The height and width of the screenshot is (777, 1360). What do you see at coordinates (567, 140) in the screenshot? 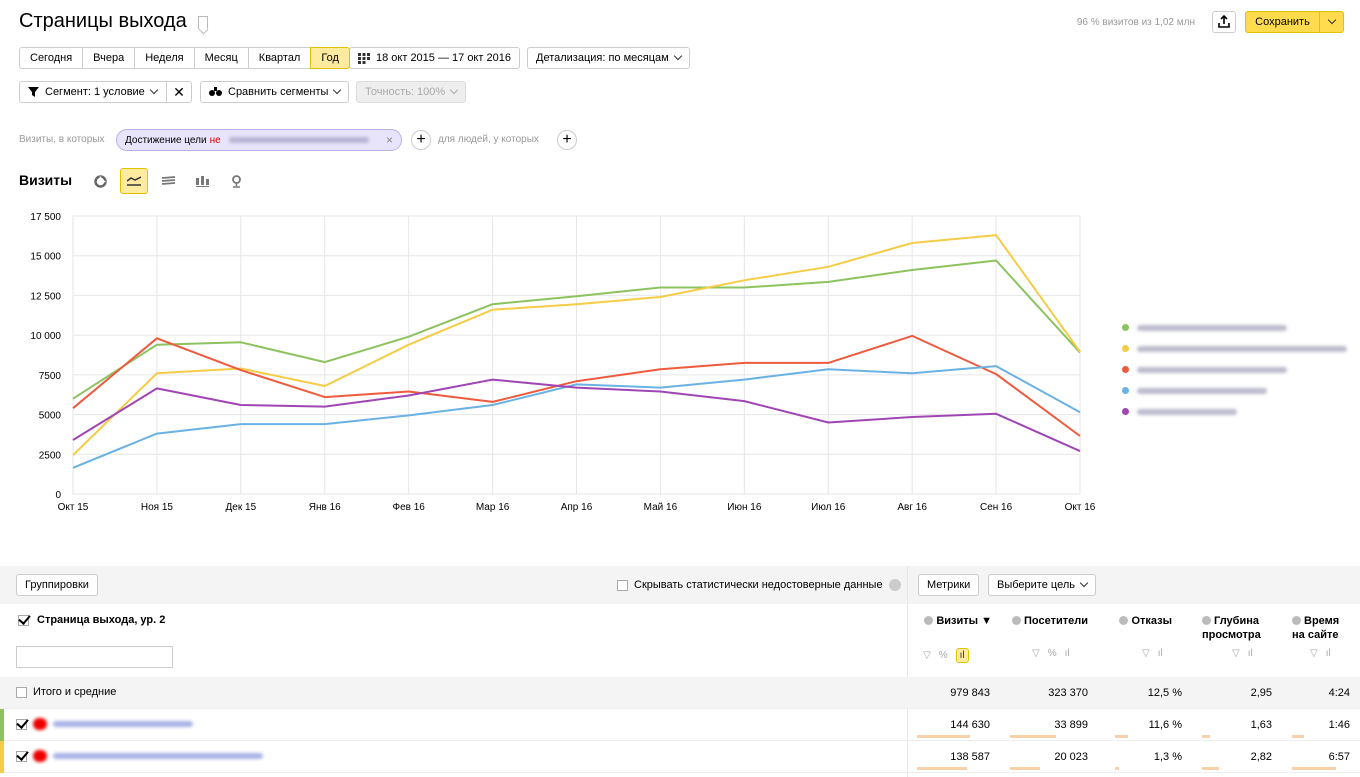
I see `add-people-condition-button: +` at bounding box center [567, 140].